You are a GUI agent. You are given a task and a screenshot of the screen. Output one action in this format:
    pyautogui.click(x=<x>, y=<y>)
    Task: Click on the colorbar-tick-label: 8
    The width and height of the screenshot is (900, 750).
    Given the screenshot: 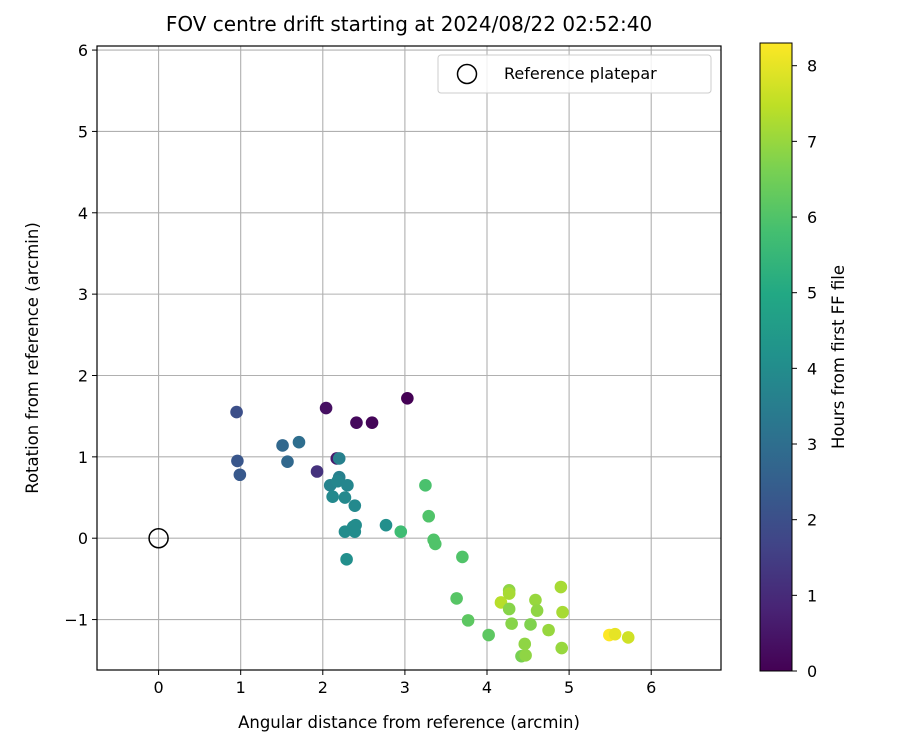 What is the action you would take?
    pyautogui.click(x=812, y=66)
    